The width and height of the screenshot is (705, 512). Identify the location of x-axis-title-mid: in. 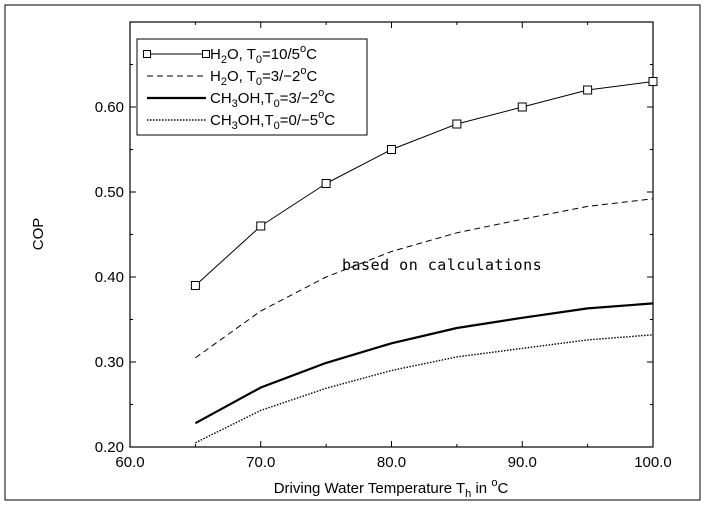
(481, 488).